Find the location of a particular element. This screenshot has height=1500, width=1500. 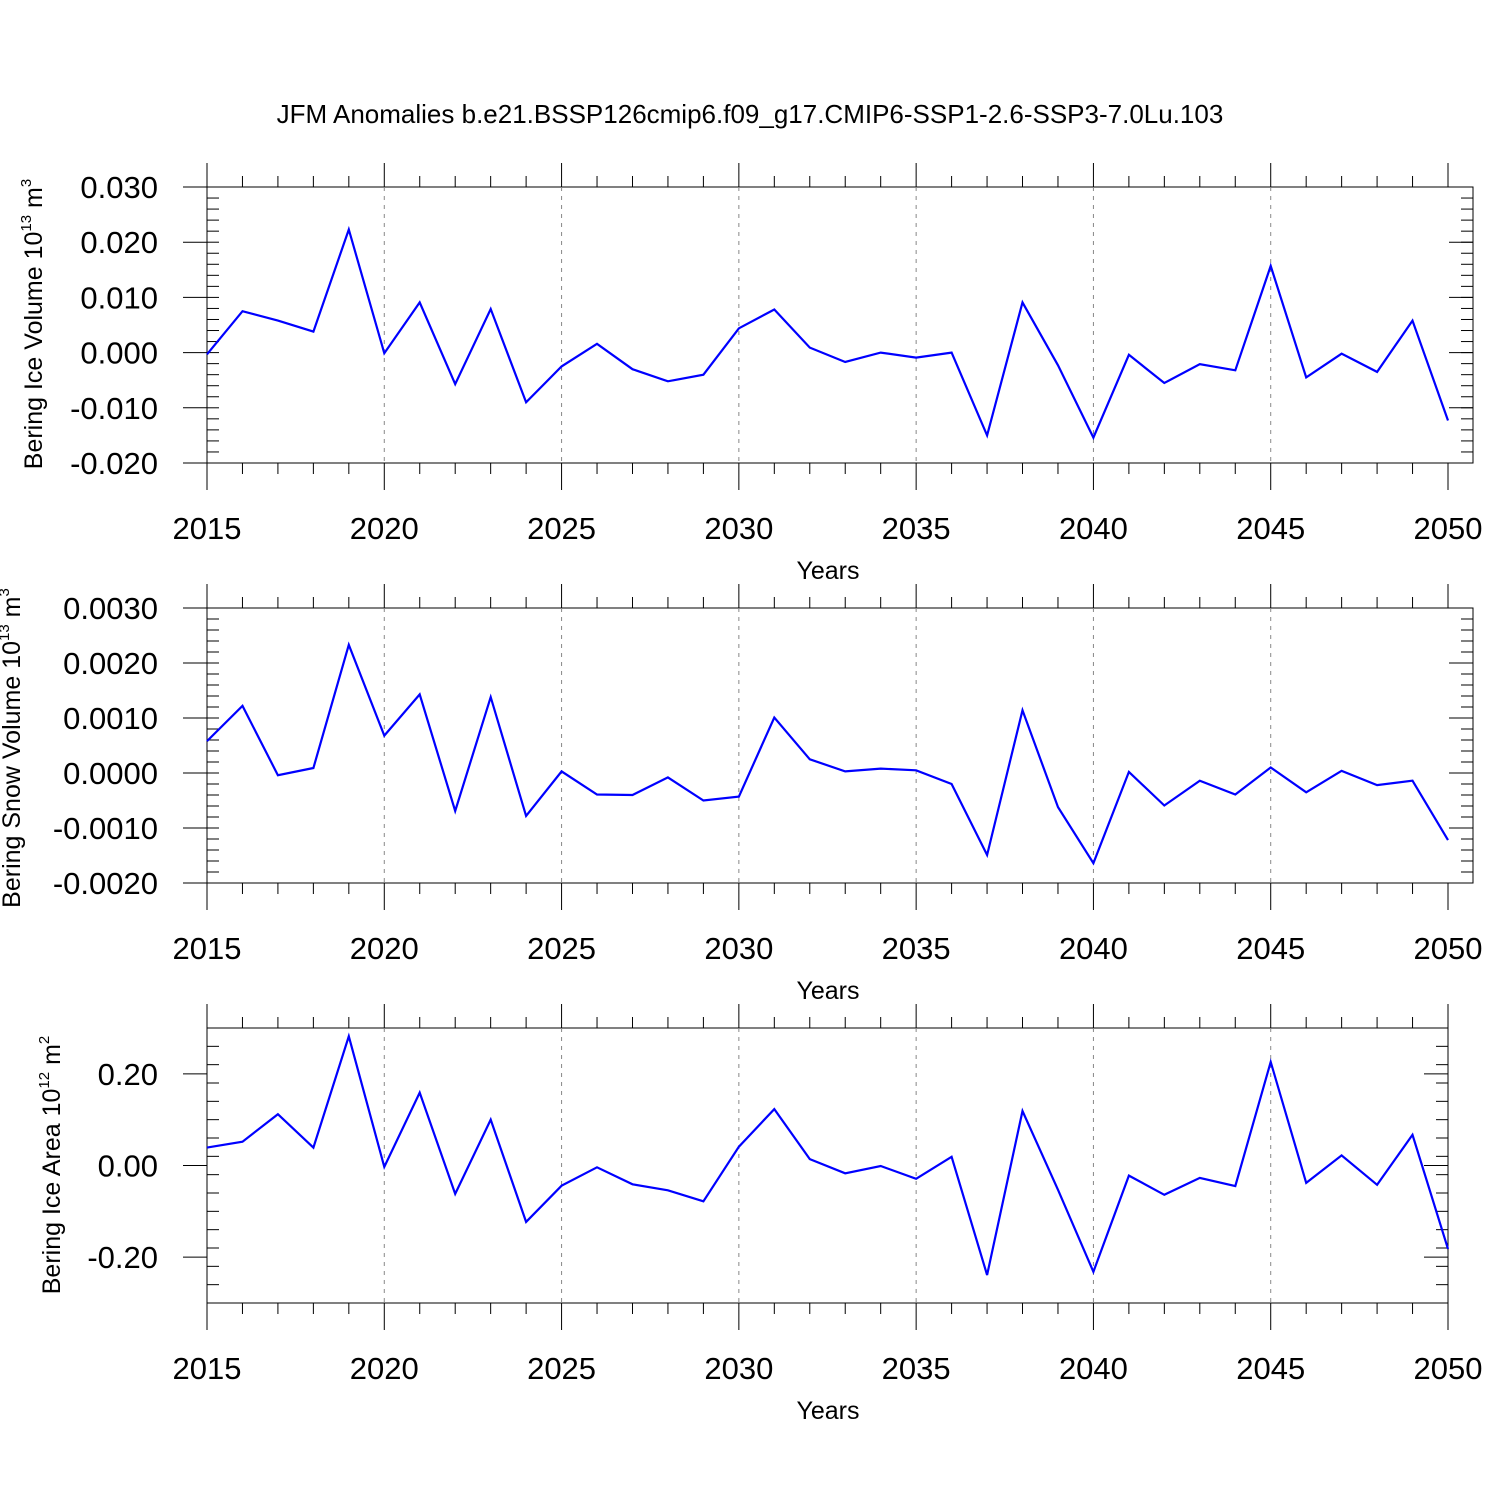

y-axis-title: Bering Snow Volume 1013 m3 is located at coordinates (13, 748).